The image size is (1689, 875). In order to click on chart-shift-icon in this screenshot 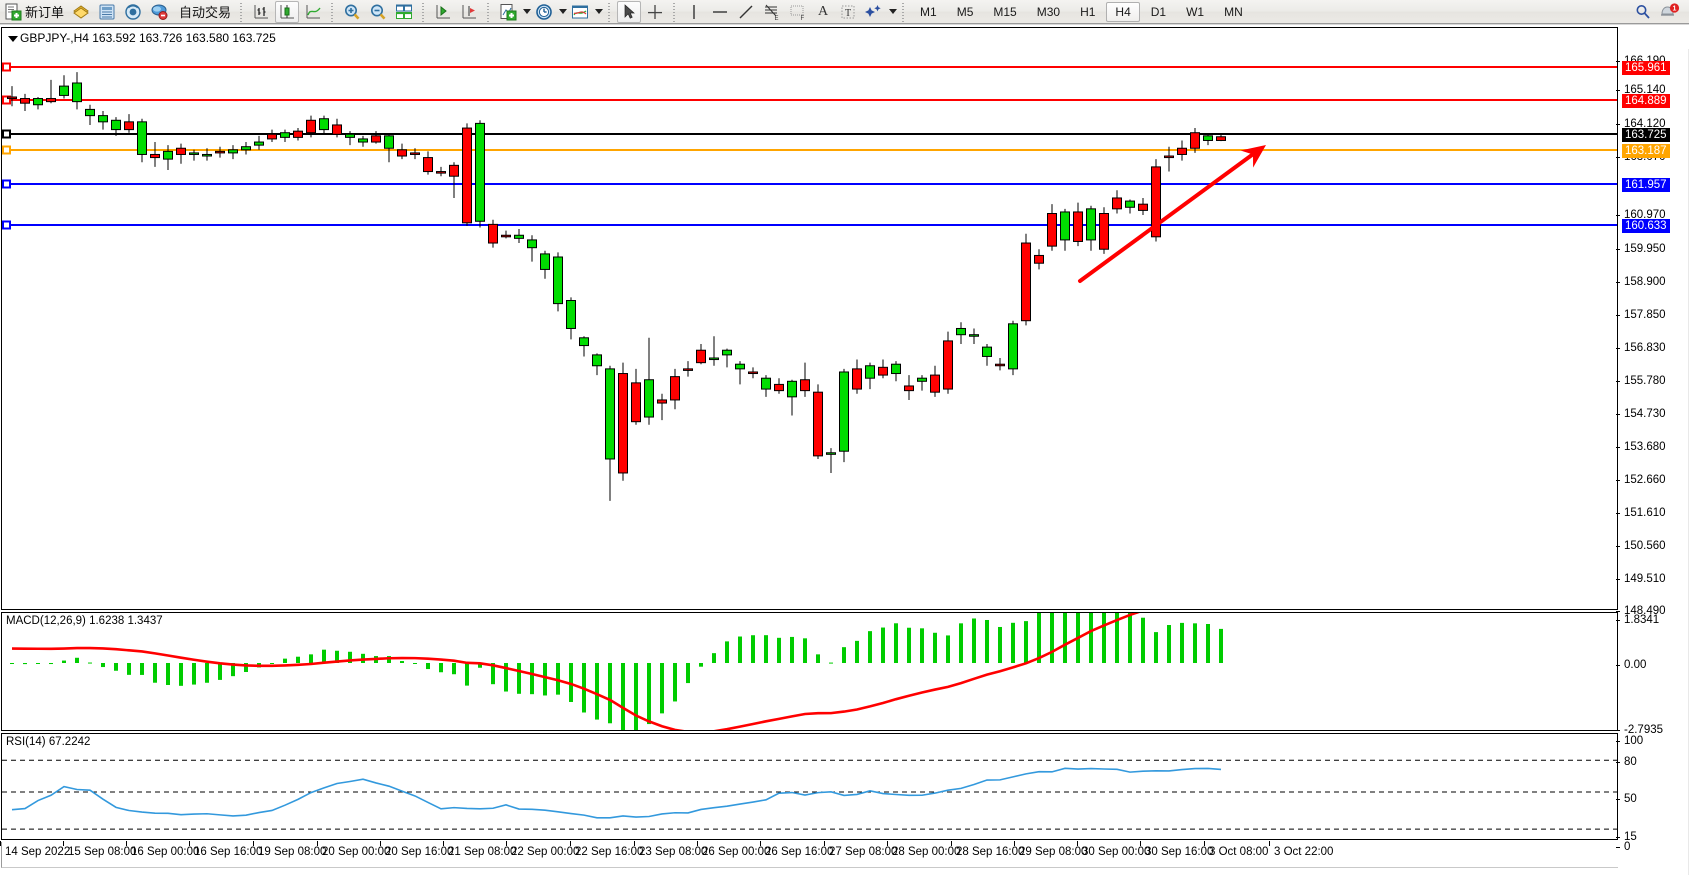, I will do `click(469, 11)`.